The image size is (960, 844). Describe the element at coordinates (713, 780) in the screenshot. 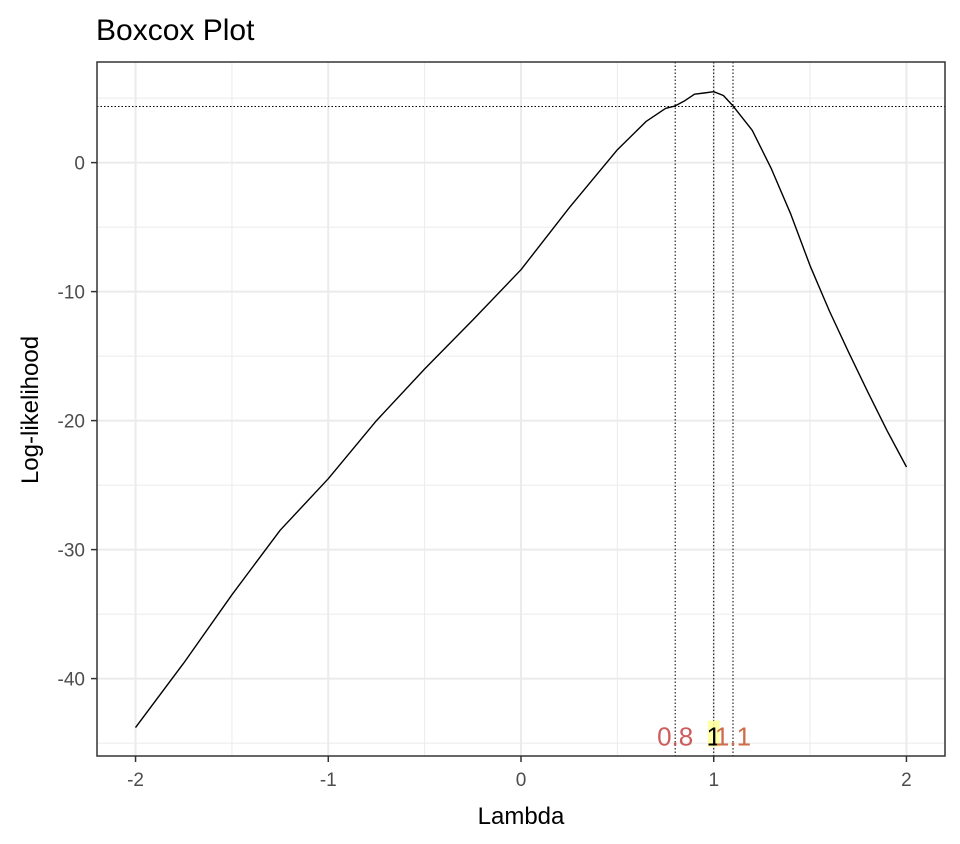

I see `x-tick-label: 1` at that location.